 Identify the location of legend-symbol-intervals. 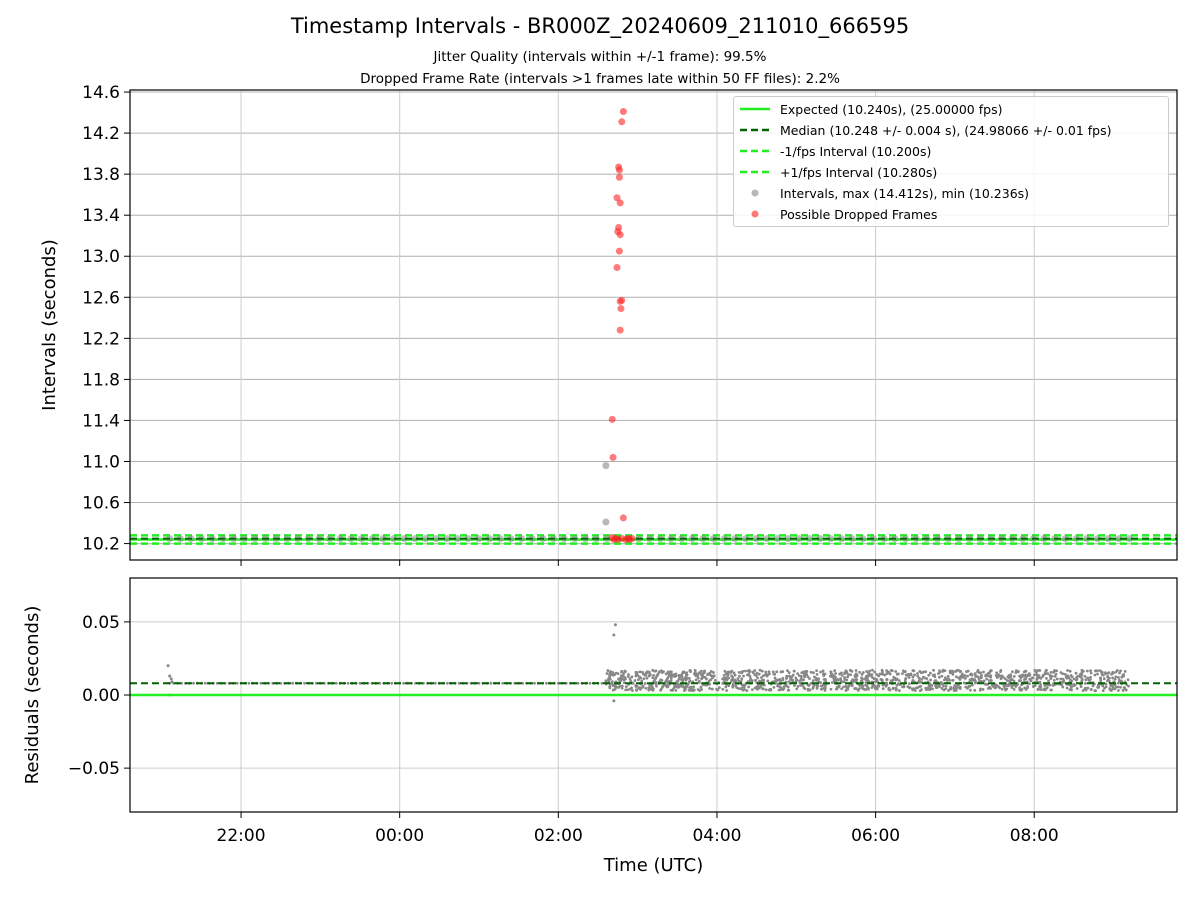
(755, 193).